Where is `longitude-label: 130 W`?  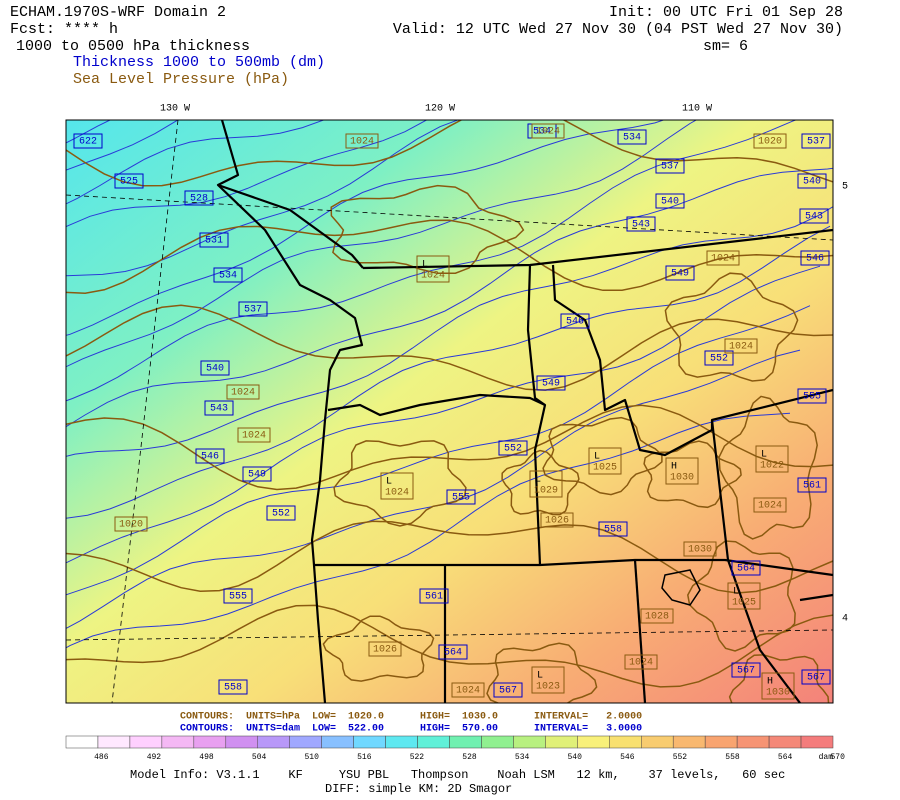 longitude-label: 130 W is located at coordinates (175, 109).